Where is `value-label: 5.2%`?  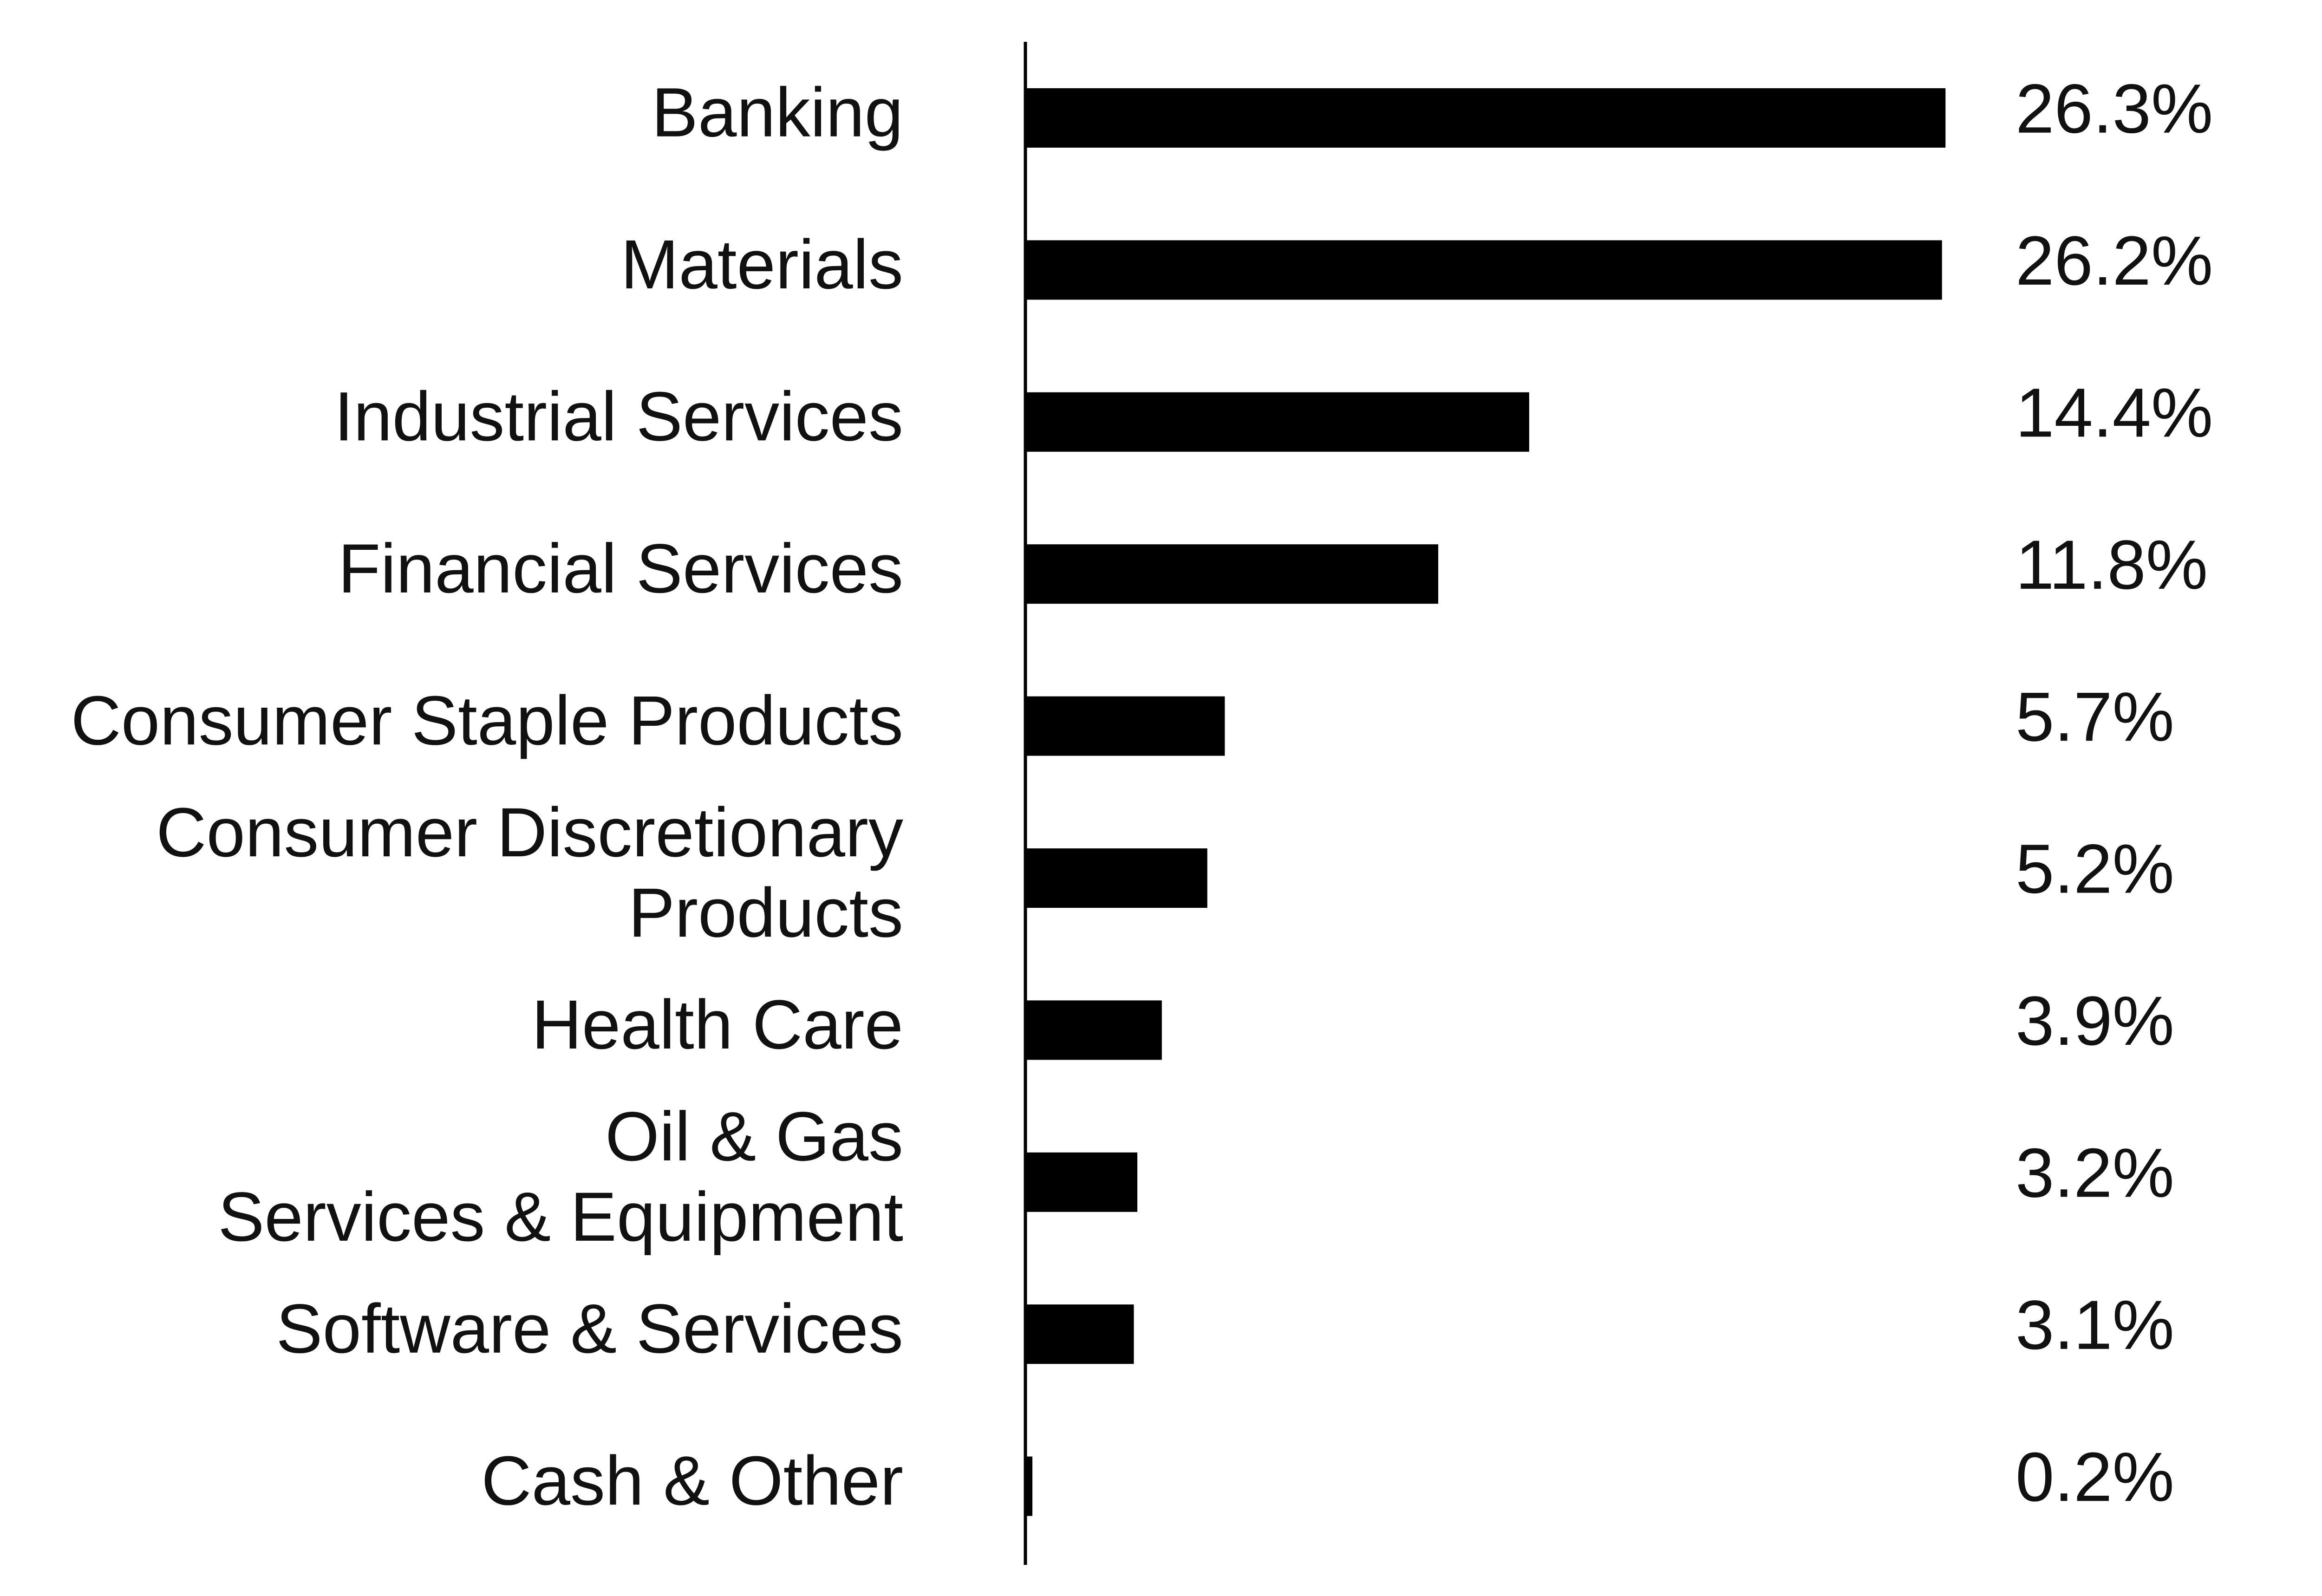
value-label: 5.2% is located at coordinates (2094, 869).